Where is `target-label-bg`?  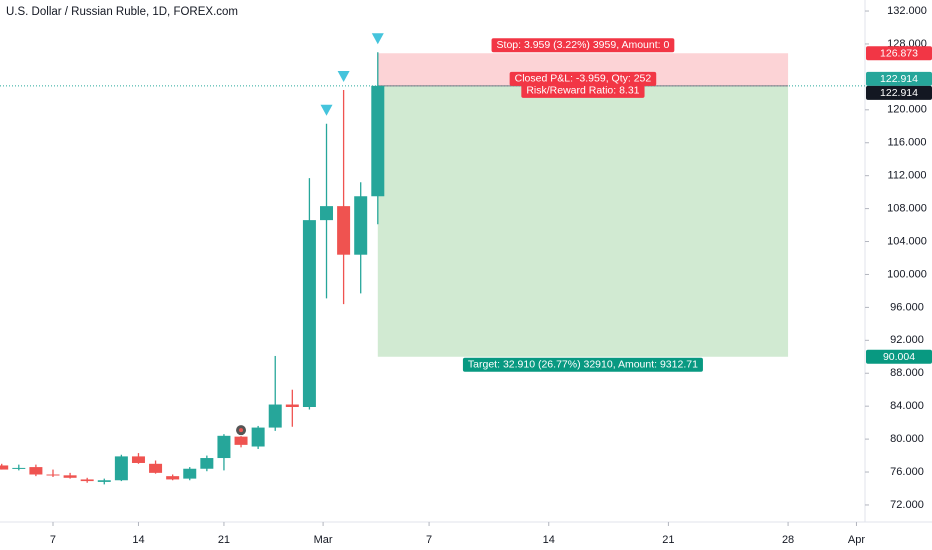
target-label-bg is located at coordinates (582, 364).